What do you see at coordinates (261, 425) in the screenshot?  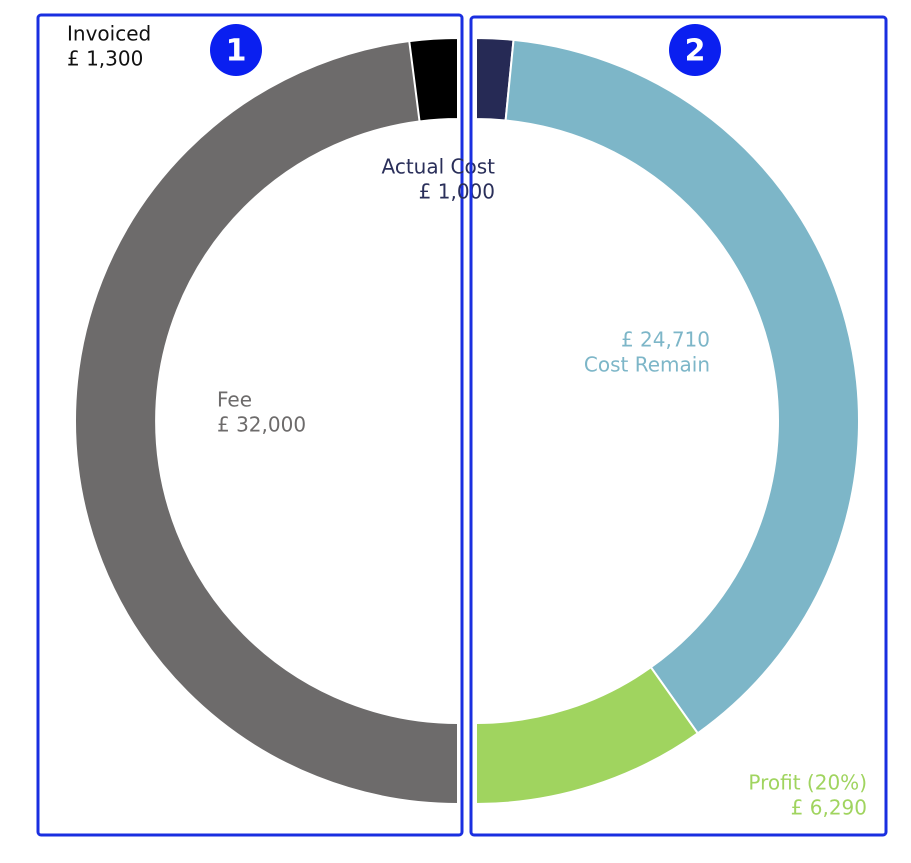 I see `segment-value: £ 32,000` at bounding box center [261, 425].